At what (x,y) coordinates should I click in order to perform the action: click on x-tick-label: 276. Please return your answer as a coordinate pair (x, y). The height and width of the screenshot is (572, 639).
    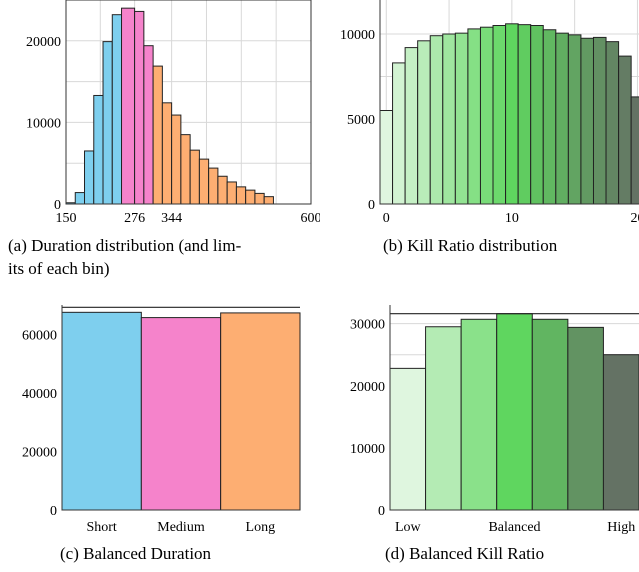
    Looking at the image, I should click on (134, 218).